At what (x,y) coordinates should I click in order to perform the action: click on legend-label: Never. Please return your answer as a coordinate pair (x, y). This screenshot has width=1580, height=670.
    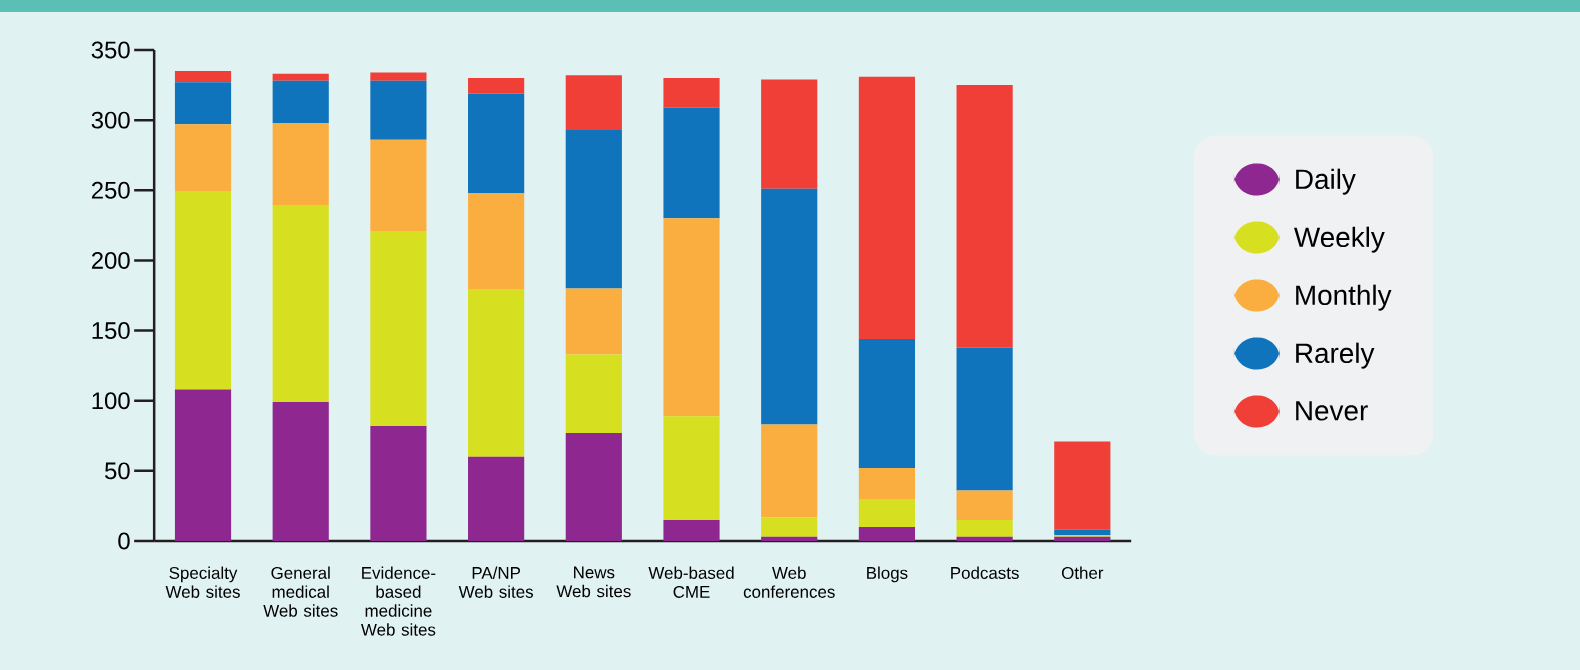
    Looking at the image, I should click on (1332, 411).